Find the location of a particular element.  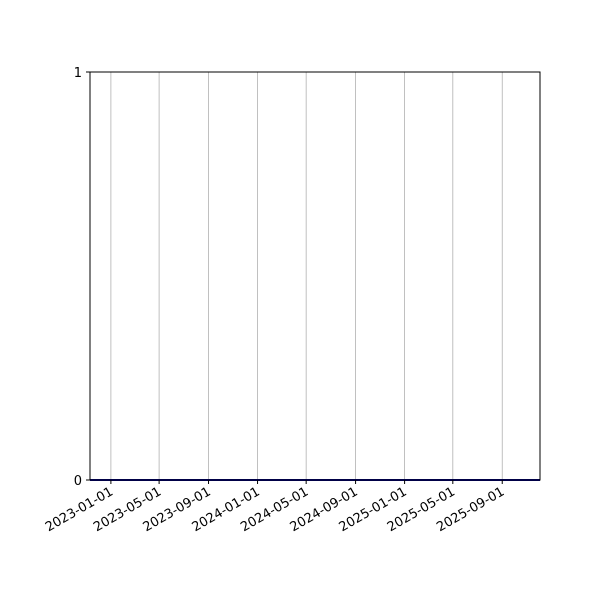

y-tick-label: 0 is located at coordinates (78, 481).